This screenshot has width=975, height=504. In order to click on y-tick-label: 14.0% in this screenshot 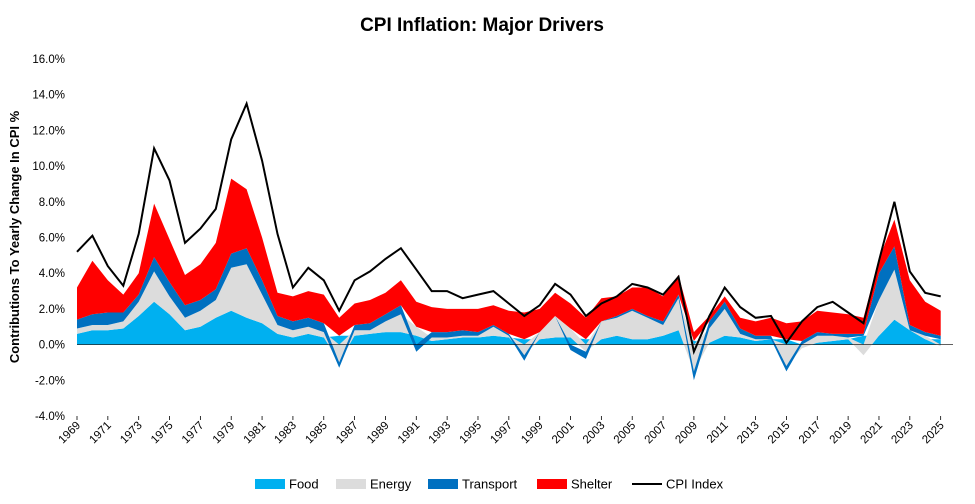, I will do `click(48, 96)`.